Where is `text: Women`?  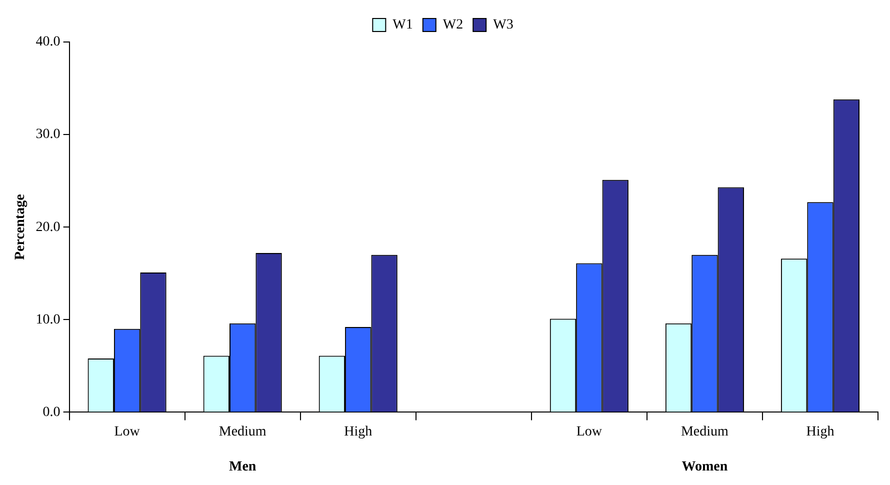
text: Women is located at coordinates (705, 467).